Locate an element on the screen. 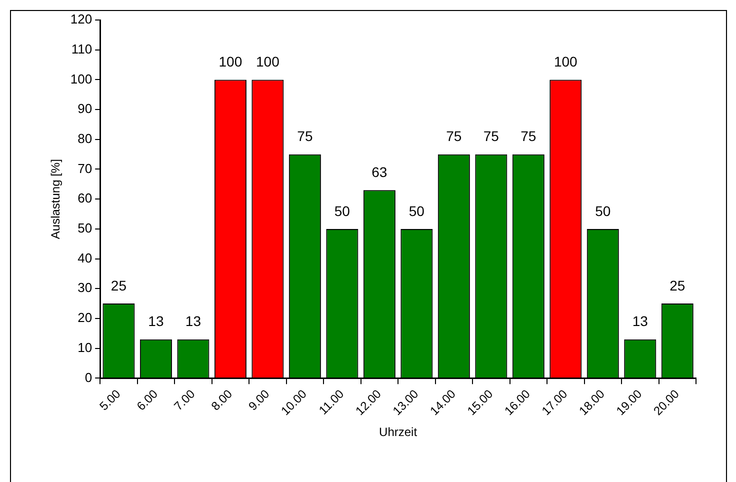 This screenshot has height=482, width=736. x-tick-label: 8.00 is located at coordinates (222, 400).